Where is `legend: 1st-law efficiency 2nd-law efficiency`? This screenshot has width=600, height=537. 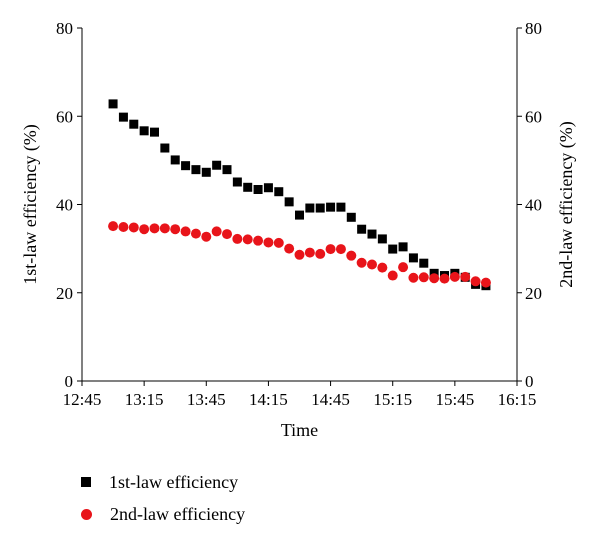
legend: 1st-law efficiency 2nd-law efficiency is located at coordinates (161, 498).